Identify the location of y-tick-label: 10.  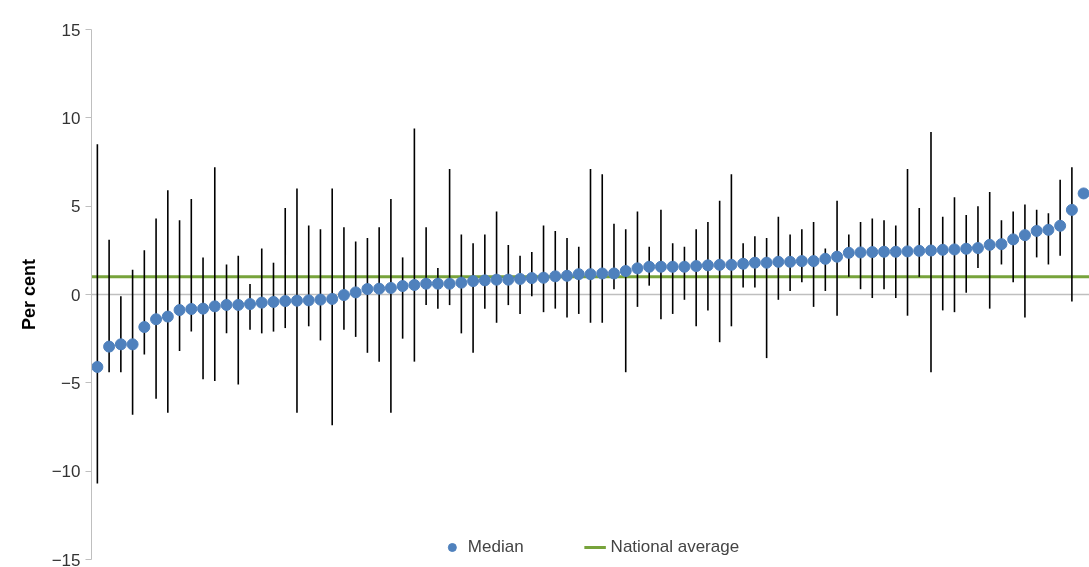
(71, 118).